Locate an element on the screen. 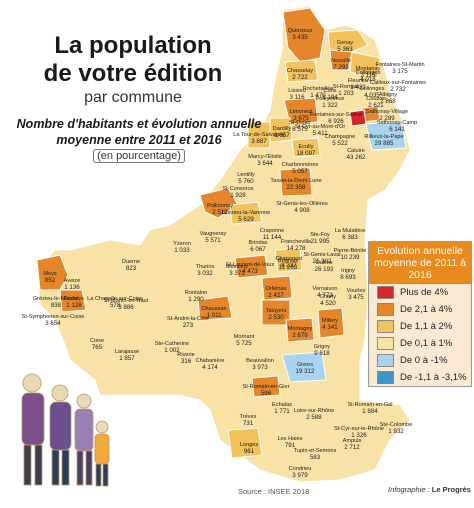 The width and height of the screenshot is (474, 508). fill-chasselay is located at coordinates (301, 71).